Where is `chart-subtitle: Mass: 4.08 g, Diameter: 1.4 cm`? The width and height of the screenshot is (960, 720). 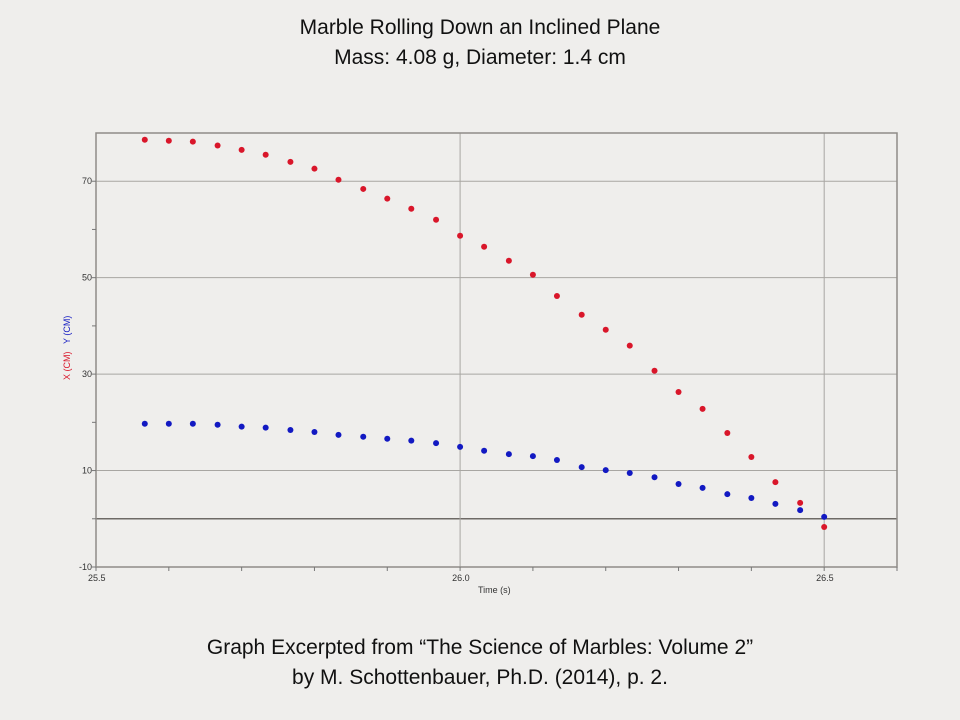
chart-subtitle: Mass: 4.08 g, Diameter: 1.4 cm is located at coordinates (480, 57).